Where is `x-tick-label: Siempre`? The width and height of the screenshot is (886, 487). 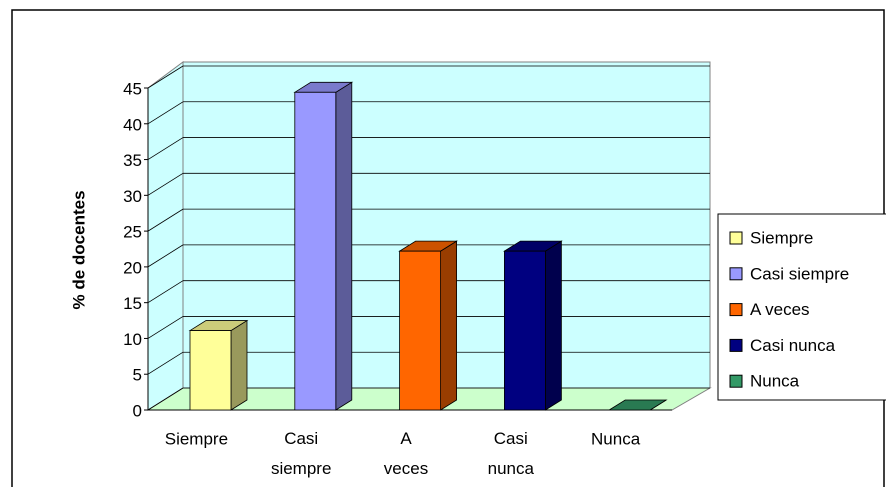 x-tick-label: Siempre is located at coordinates (196, 438).